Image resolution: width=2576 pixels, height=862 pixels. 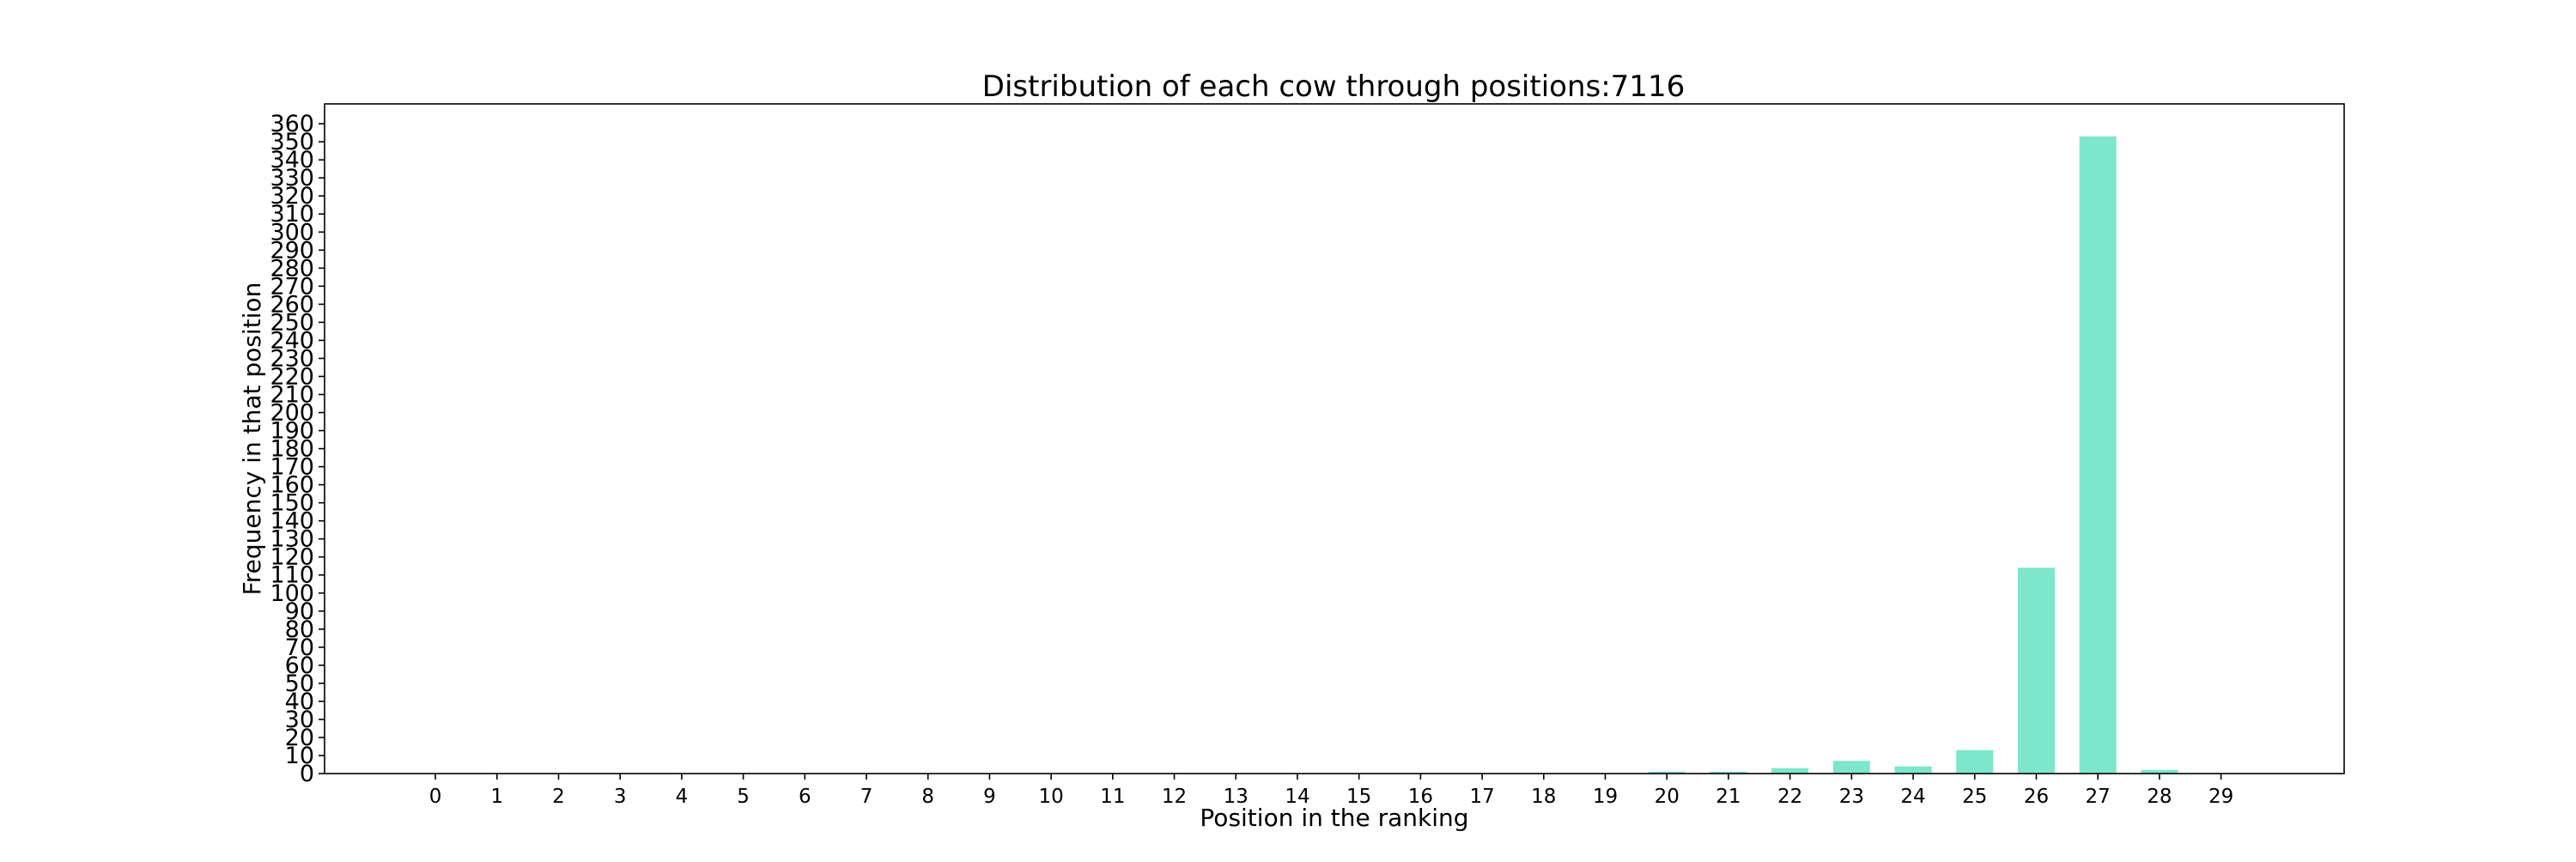 I want to click on x-tick-label: 29, so click(x=2221, y=797).